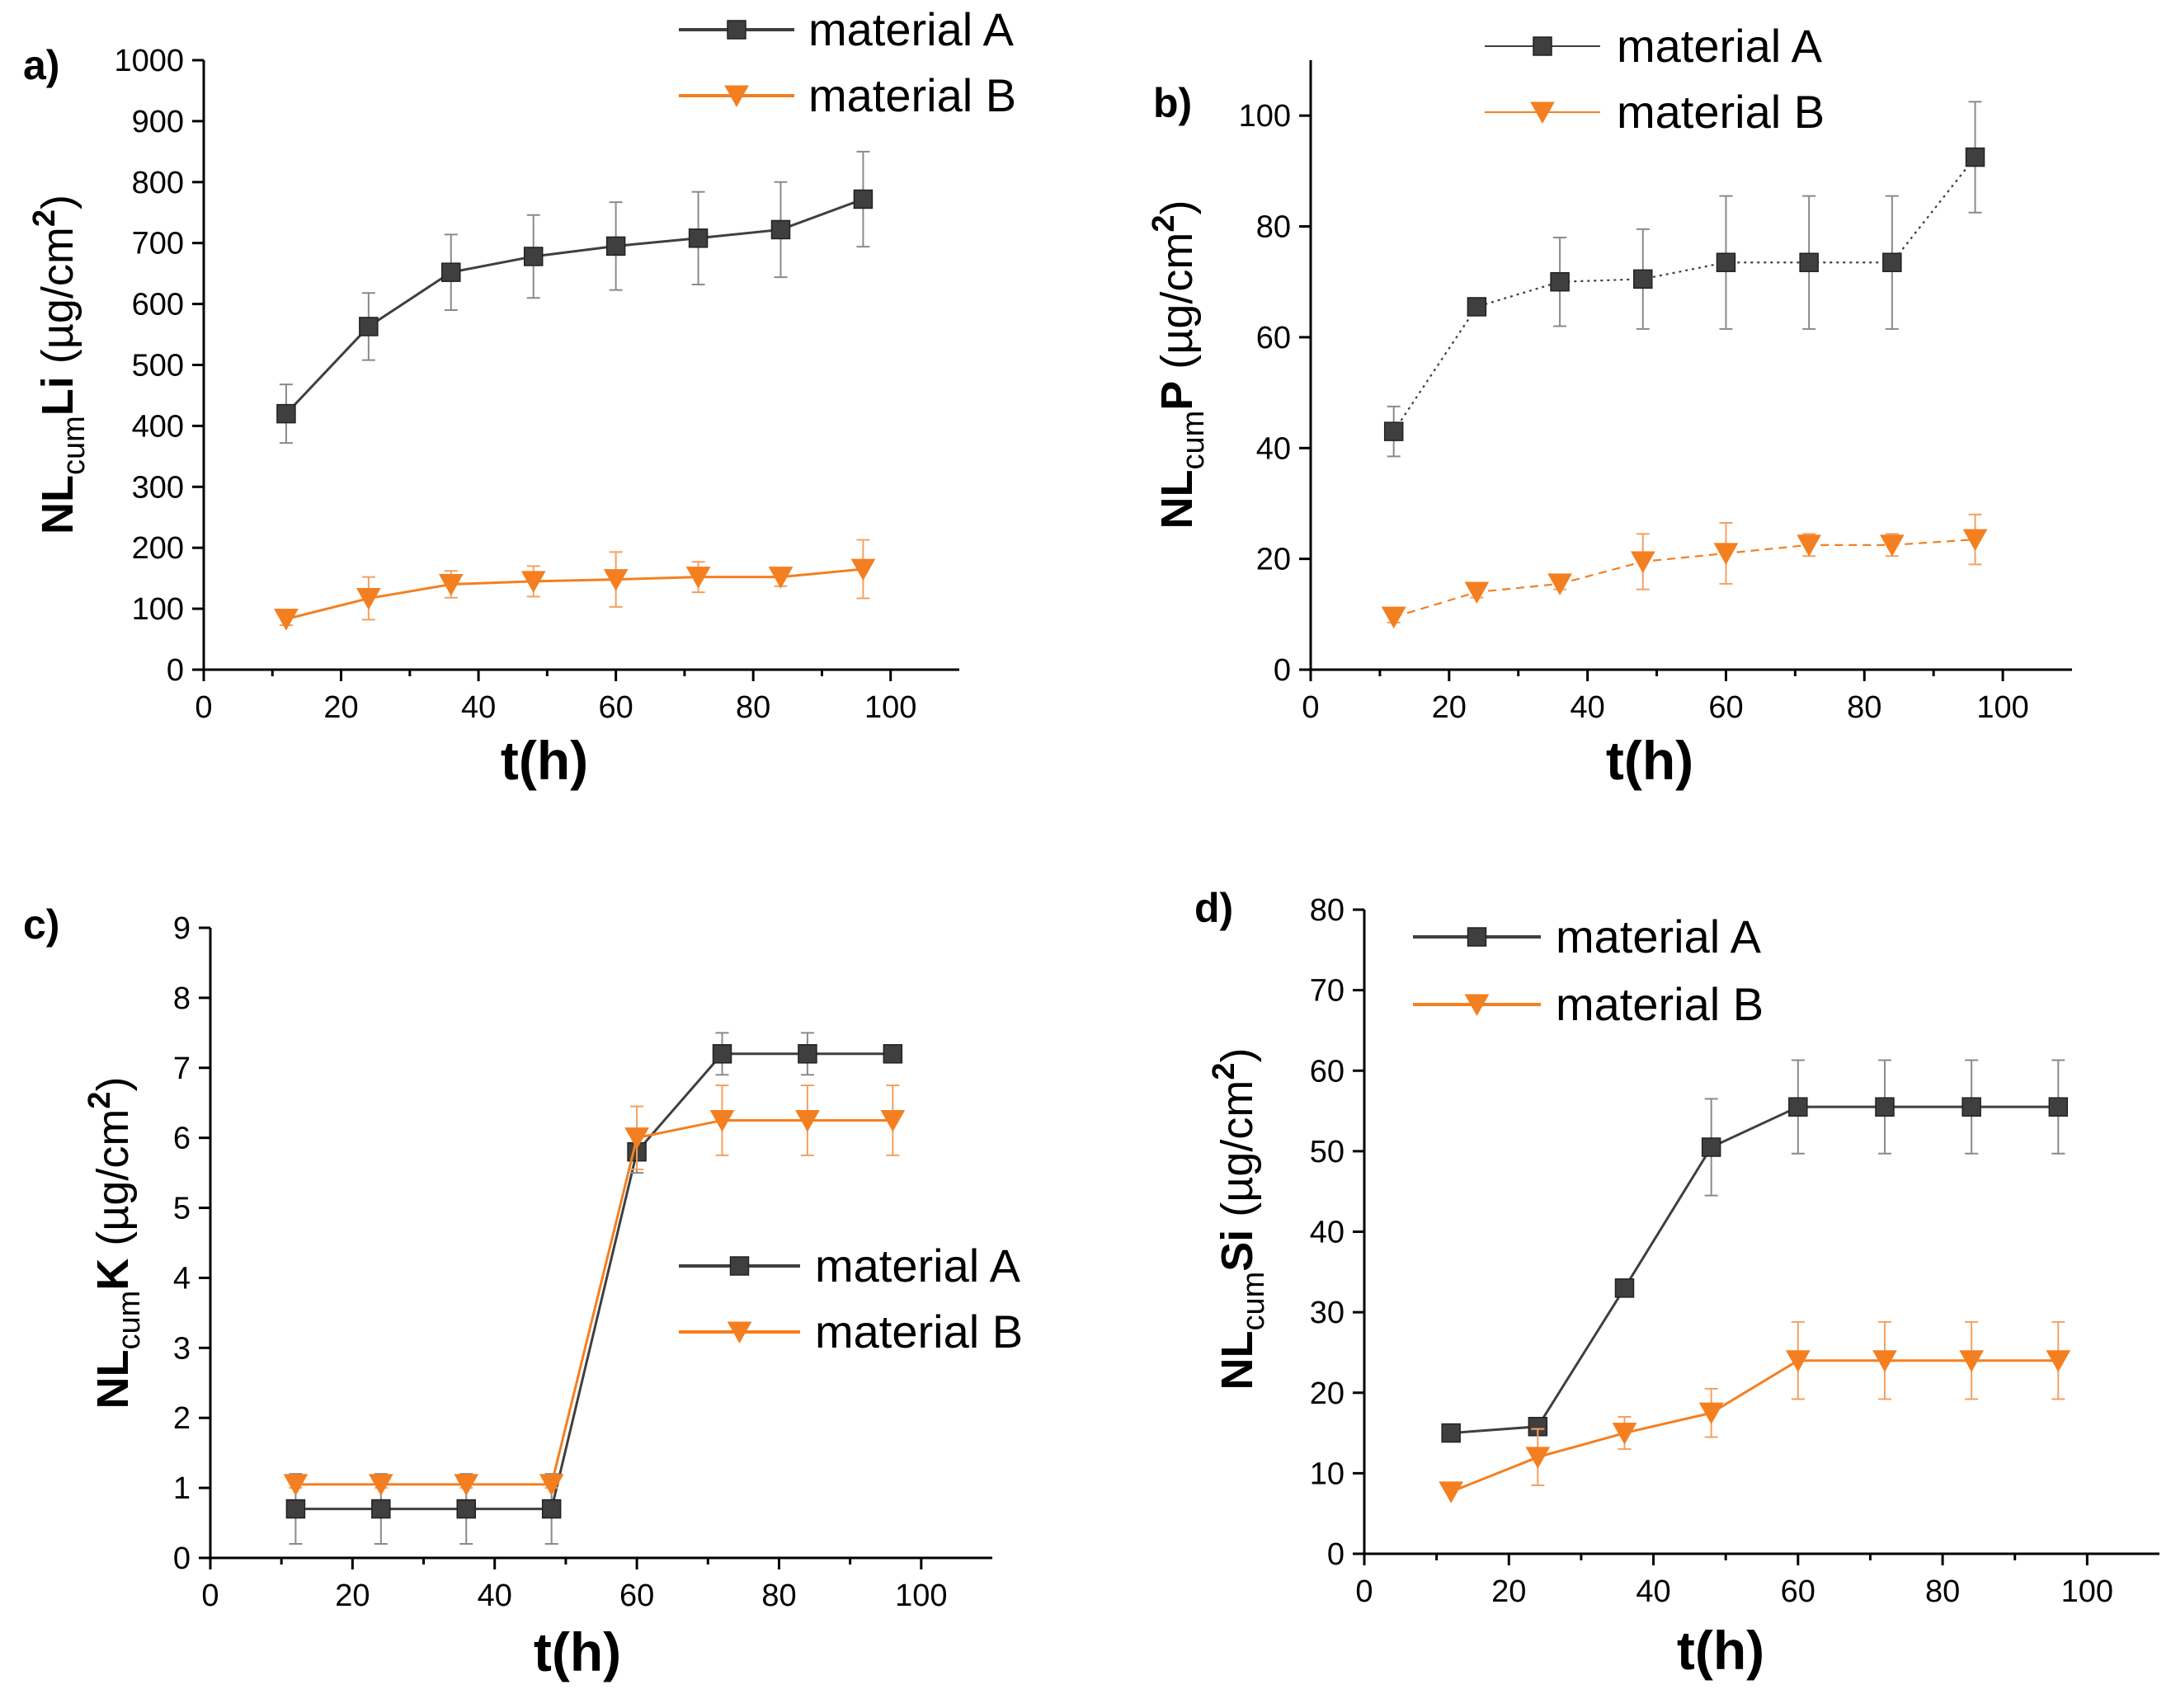 Image resolution: width=2171 pixels, height=1708 pixels. I want to click on y-tick-label: 3, so click(182, 1348).